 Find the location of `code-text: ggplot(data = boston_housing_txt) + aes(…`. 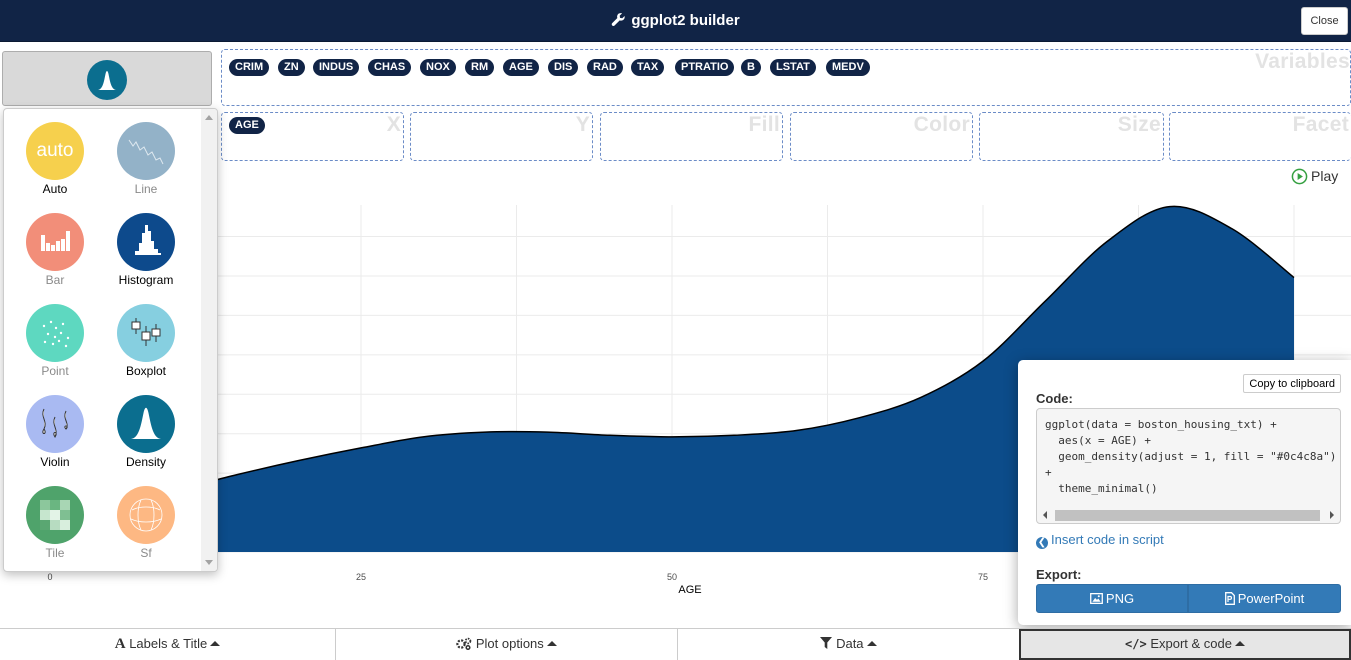

code-text: ggplot(data = boston_housing_txt) + aes(… is located at coordinates (1191, 456).